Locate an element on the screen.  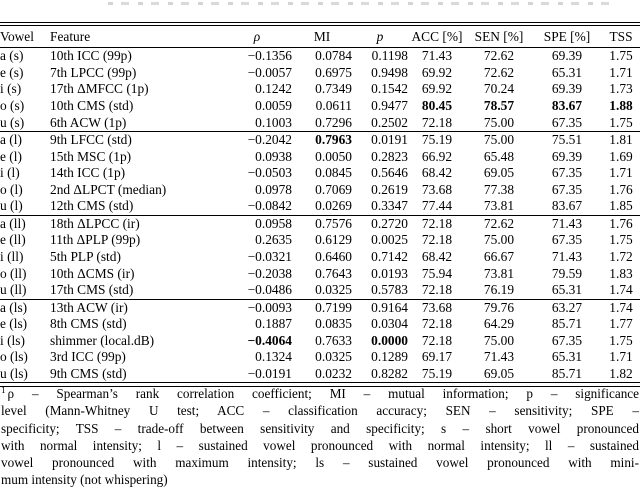
cell-feature: 14th ICC (1p) is located at coordinates (88, 173).